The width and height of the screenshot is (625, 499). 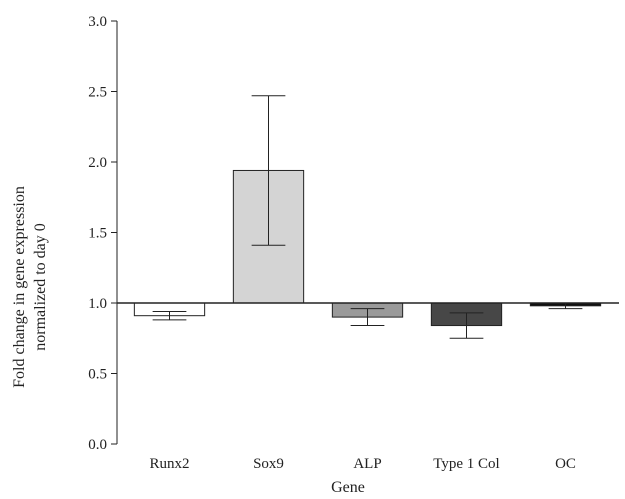 I want to click on y-axis: 0.0 0.5 1.0 1.5 2.0 2.5 3.0, so click(x=103, y=233).